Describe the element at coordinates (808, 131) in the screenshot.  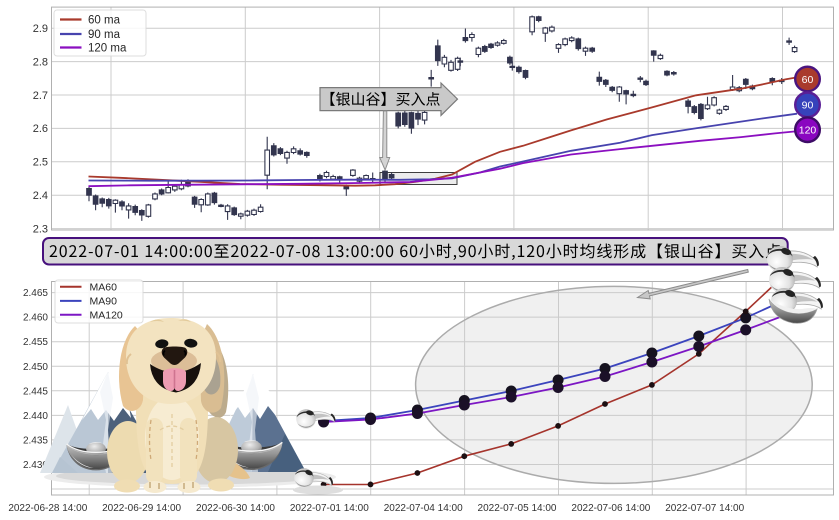
I see `svg-text: 120` at that location.